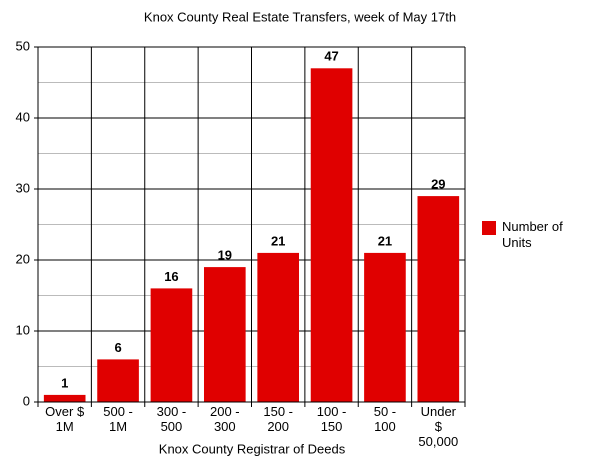 This screenshot has height=463, width=600. I want to click on y-tick-label: 50, so click(23, 45).